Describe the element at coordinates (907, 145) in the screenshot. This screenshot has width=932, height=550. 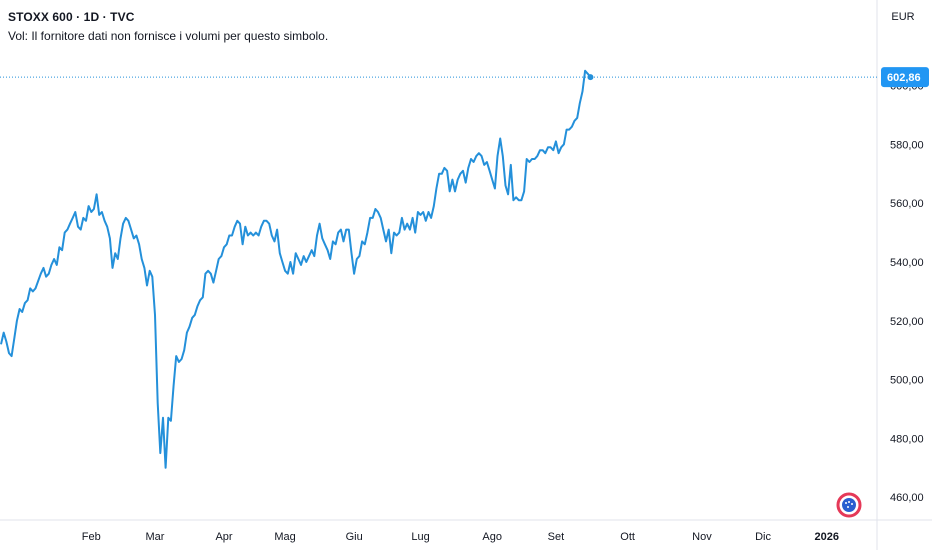
I see `y-tick-label: 580,00` at that location.